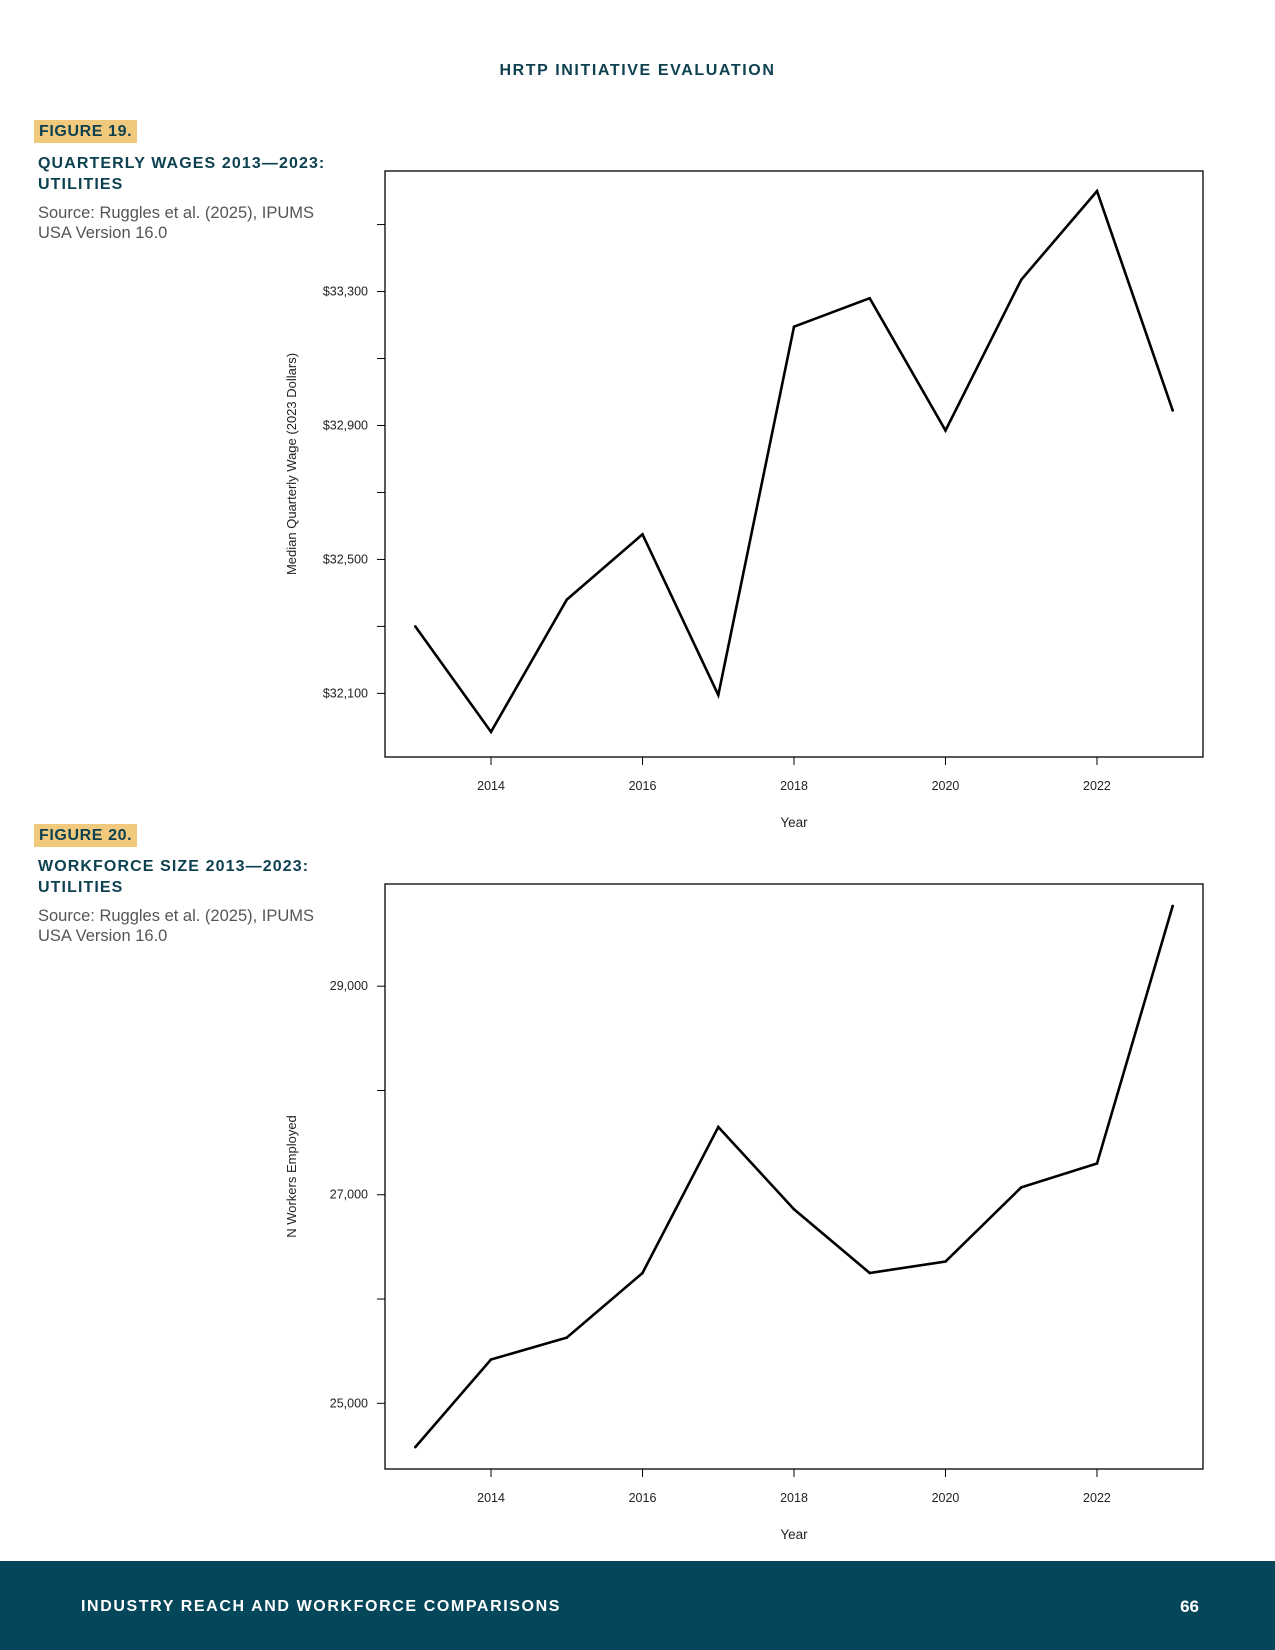 Image resolution: width=1275 pixels, height=1650 pixels. What do you see at coordinates (86, 835) in the screenshot?
I see `figure-20-label: FIGURE 20.` at bounding box center [86, 835].